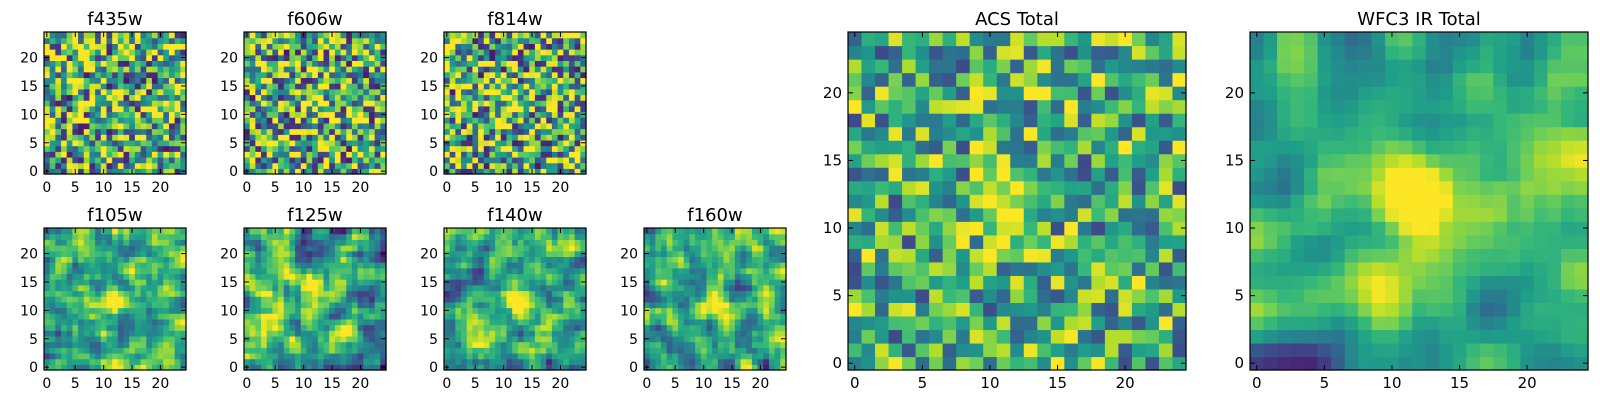 The width and height of the screenshot is (1600, 400). What do you see at coordinates (229, 87) in the screenshot?
I see `y-tick-label: 15` at bounding box center [229, 87].